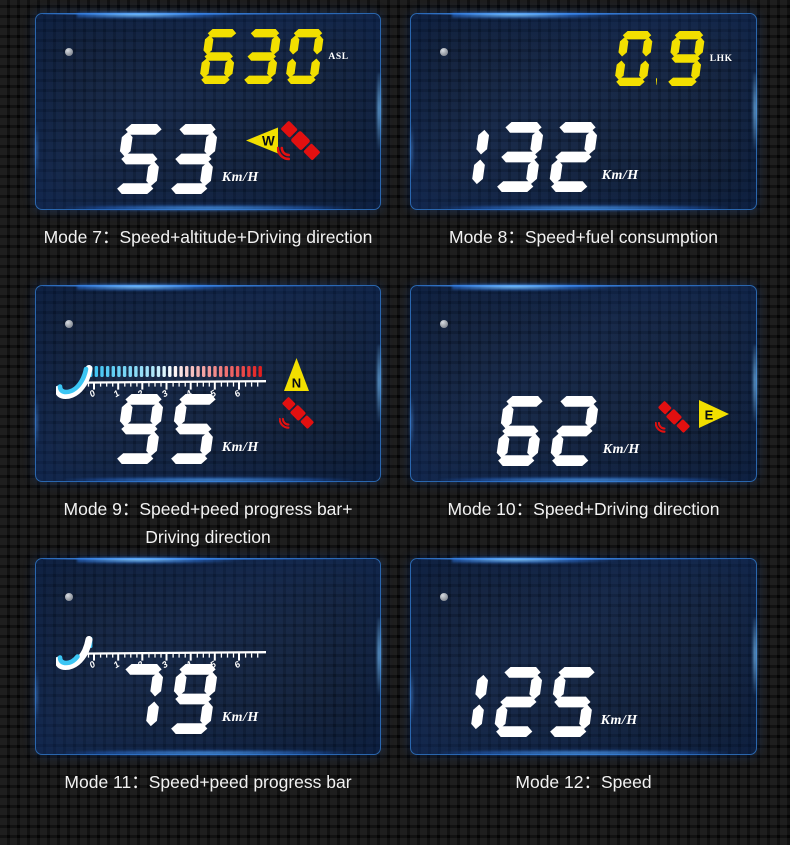 The height and width of the screenshot is (845, 790). I want to click on hud-mode-cell-mode-12: Km/H Mode 12：Speed, so click(583, 676).